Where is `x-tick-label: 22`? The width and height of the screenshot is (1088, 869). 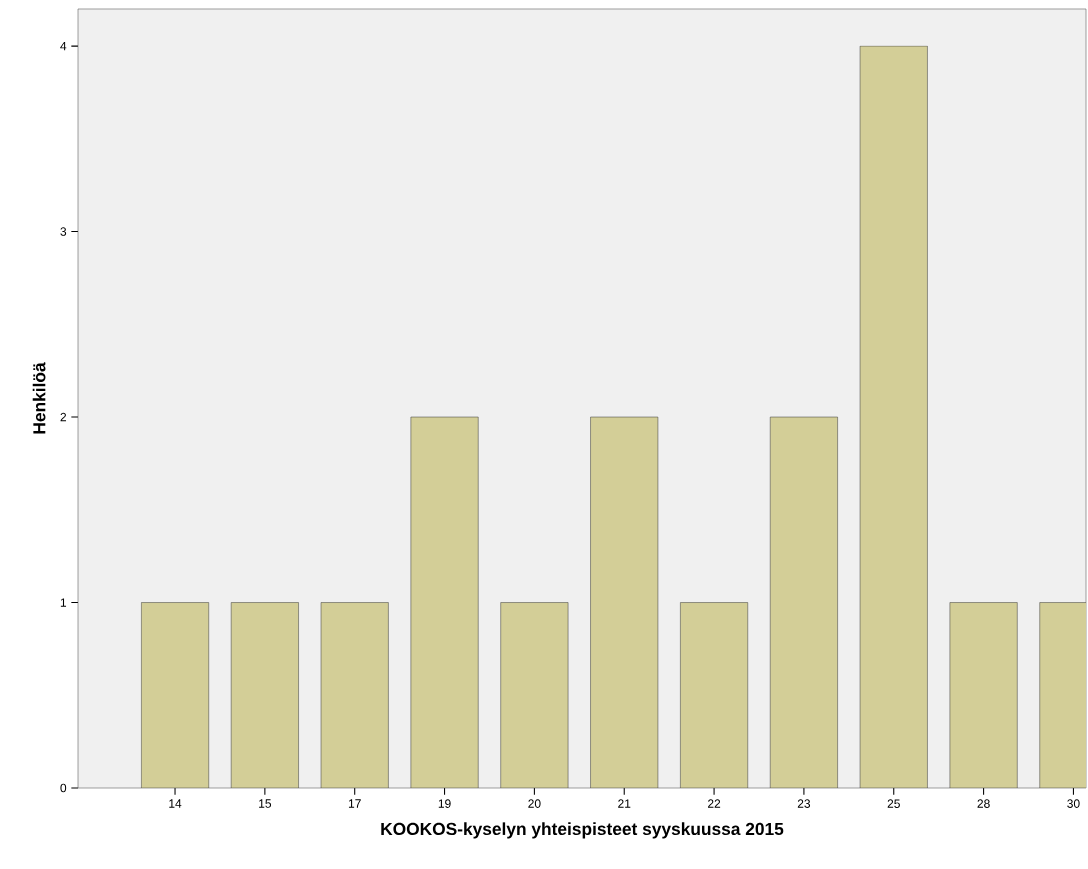
x-tick-label: 22 is located at coordinates (714, 803).